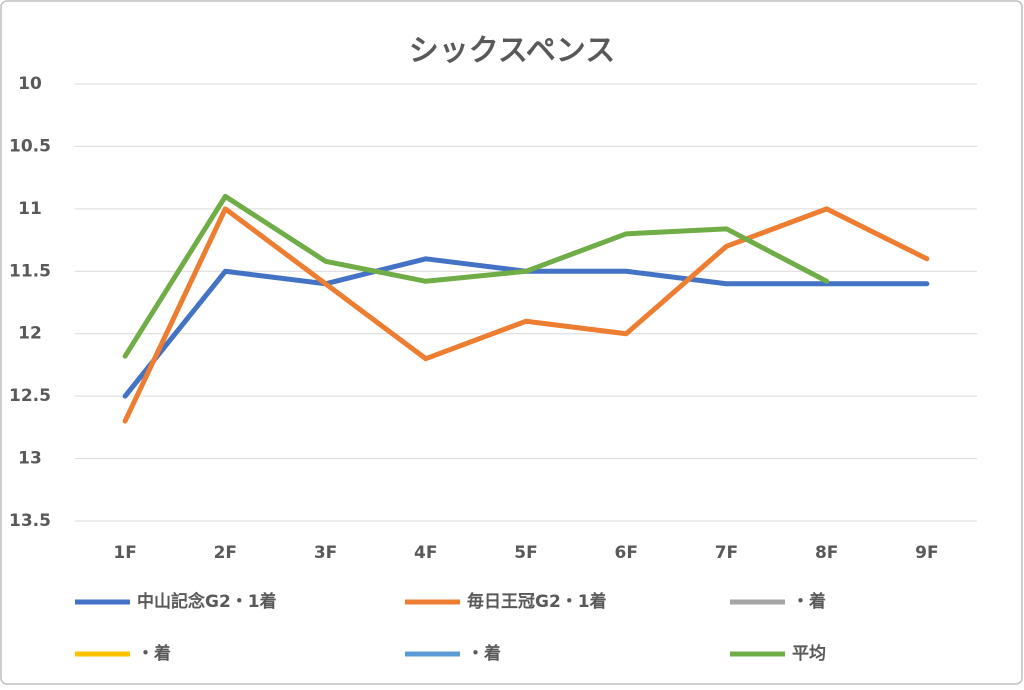 Image resolution: width=1024 pixels, height=690 pixels. I want to click on y-tick-label: 12, so click(30, 334).